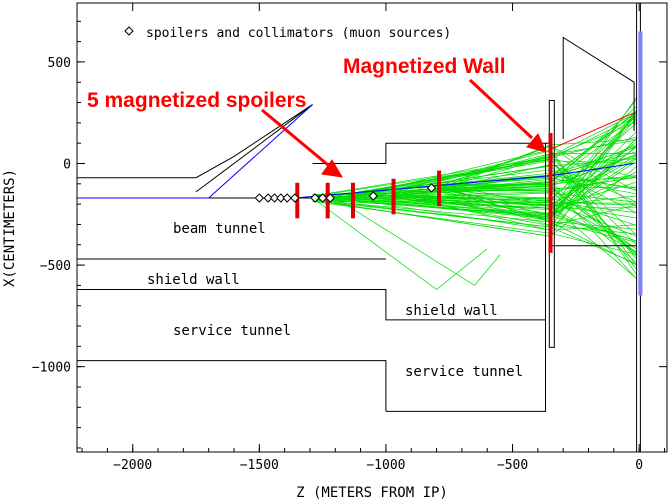  Describe the element at coordinates (551, 224) in the screenshot. I see `outline-wall-slab` at that location.